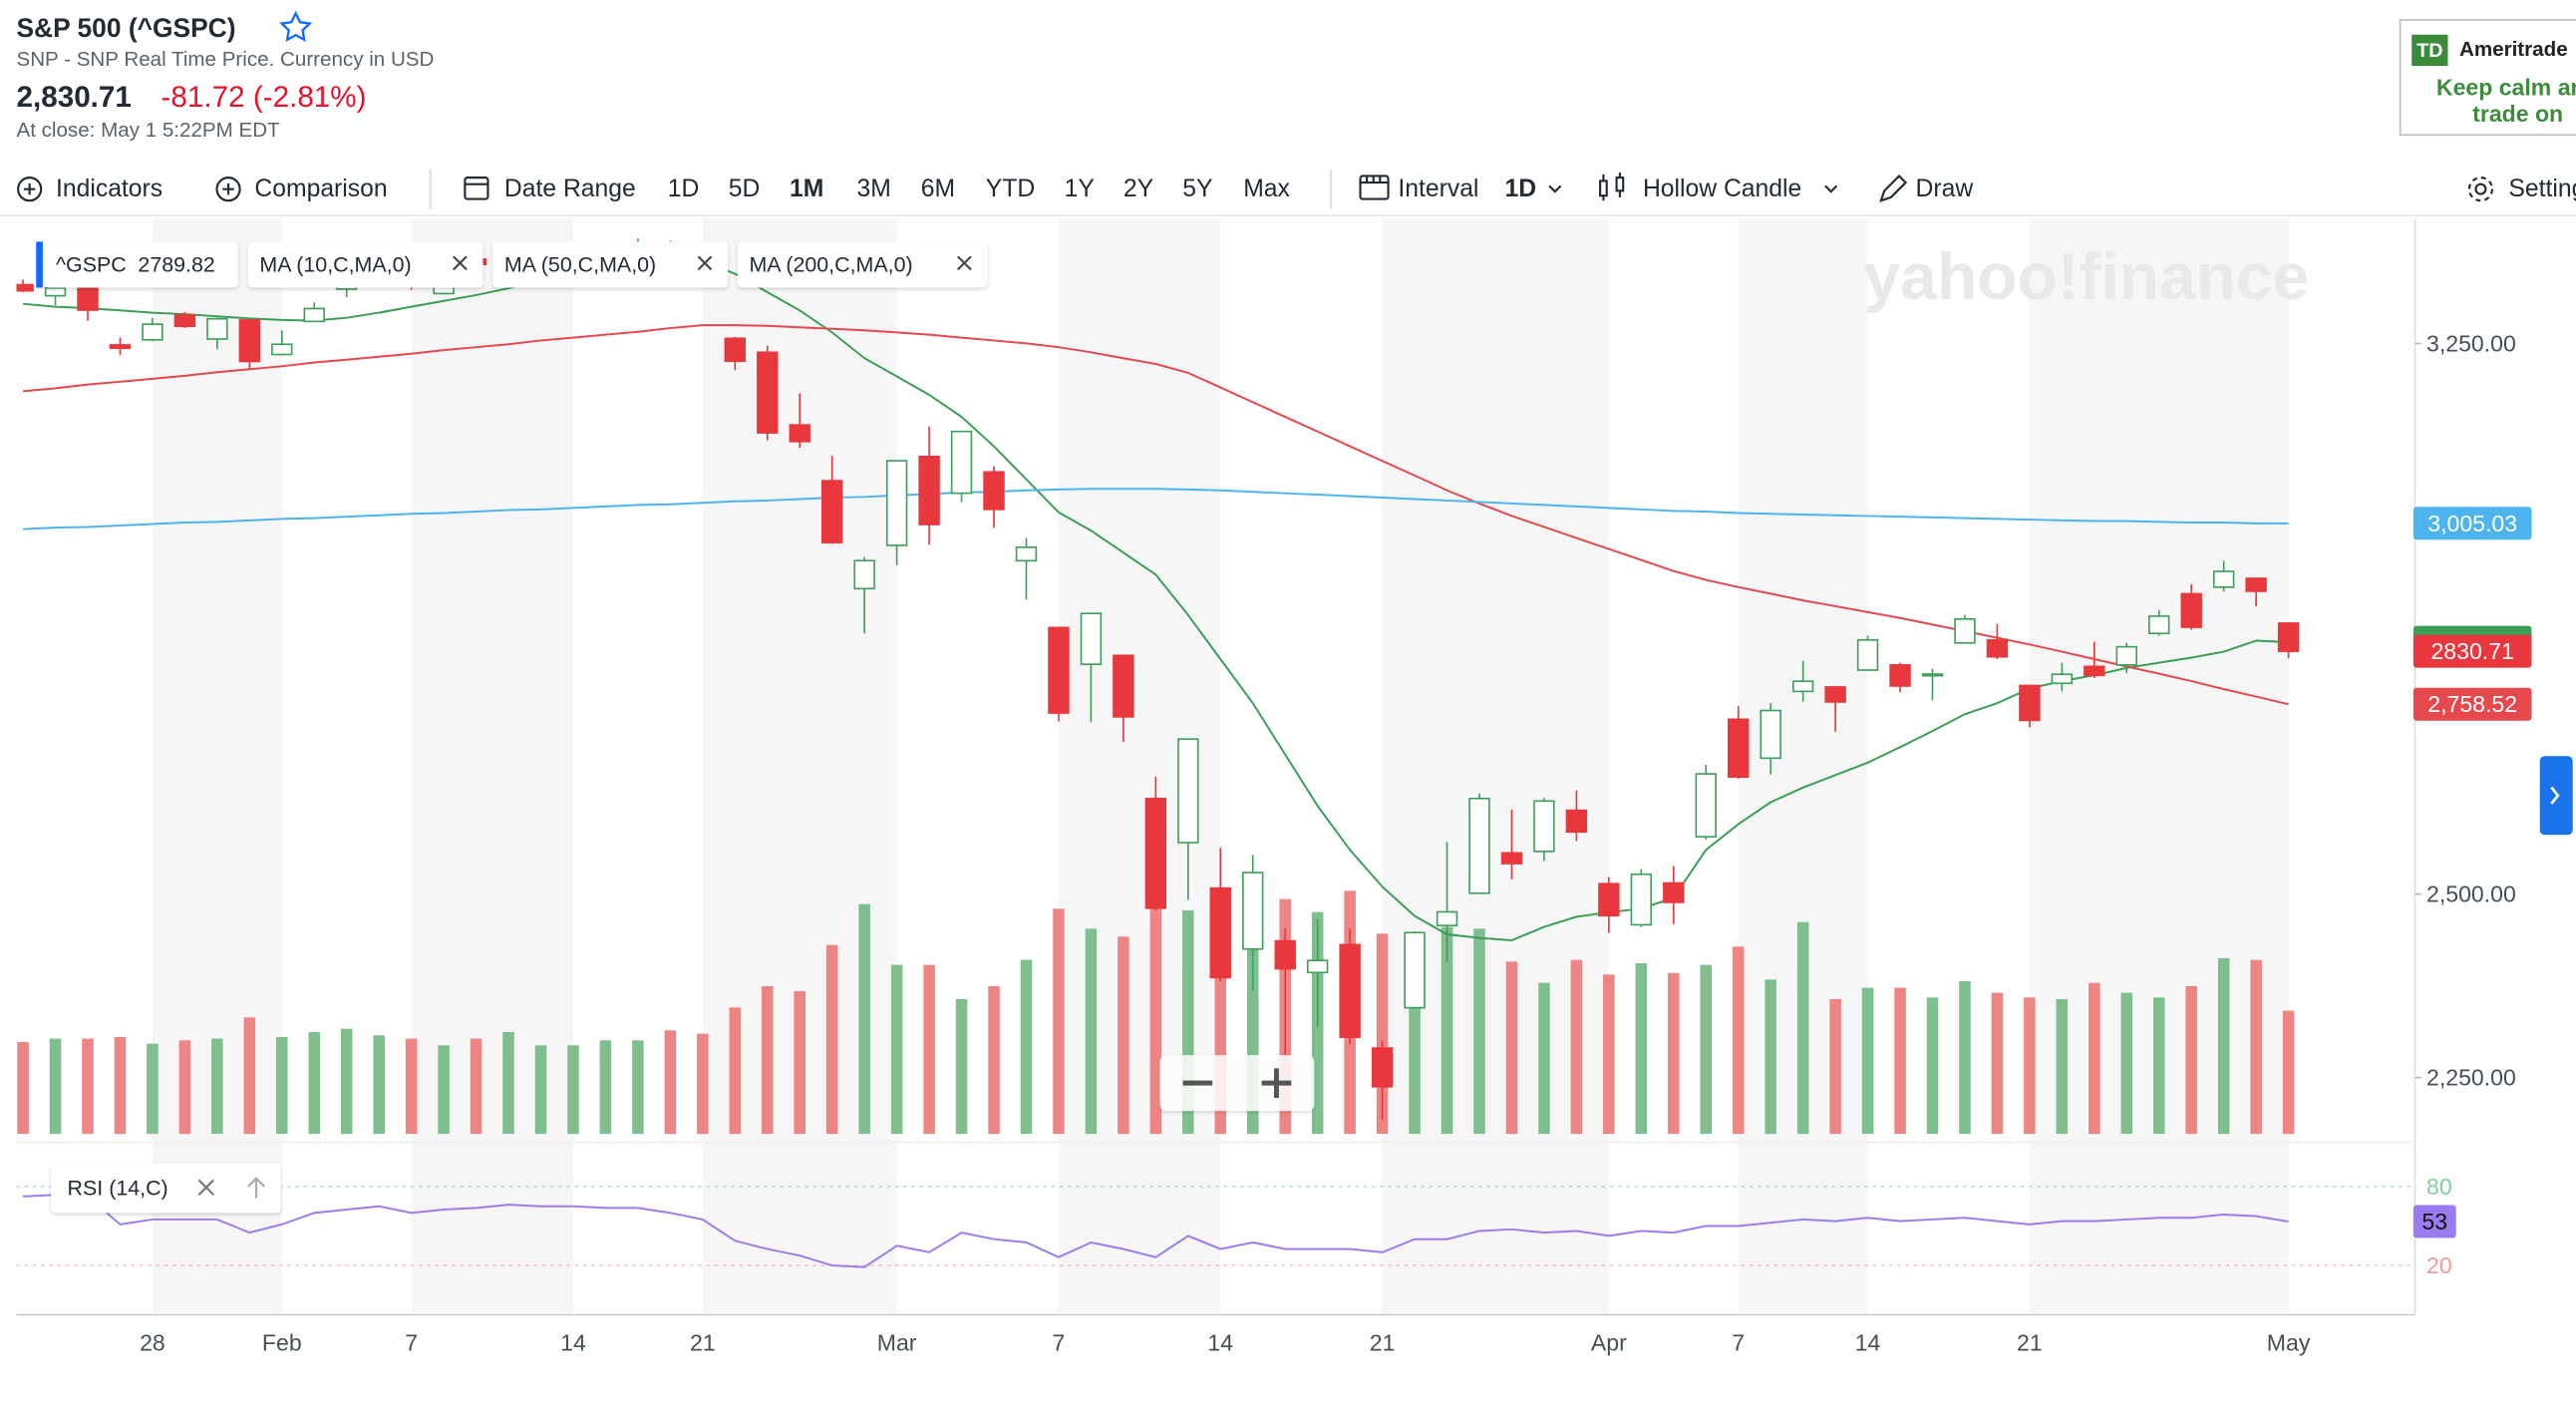 The height and width of the screenshot is (1402, 2576). What do you see at coordinates (1138, 188) in the screenshot?
I see `range-button: 2Y` at bounding box center [1138, 188].